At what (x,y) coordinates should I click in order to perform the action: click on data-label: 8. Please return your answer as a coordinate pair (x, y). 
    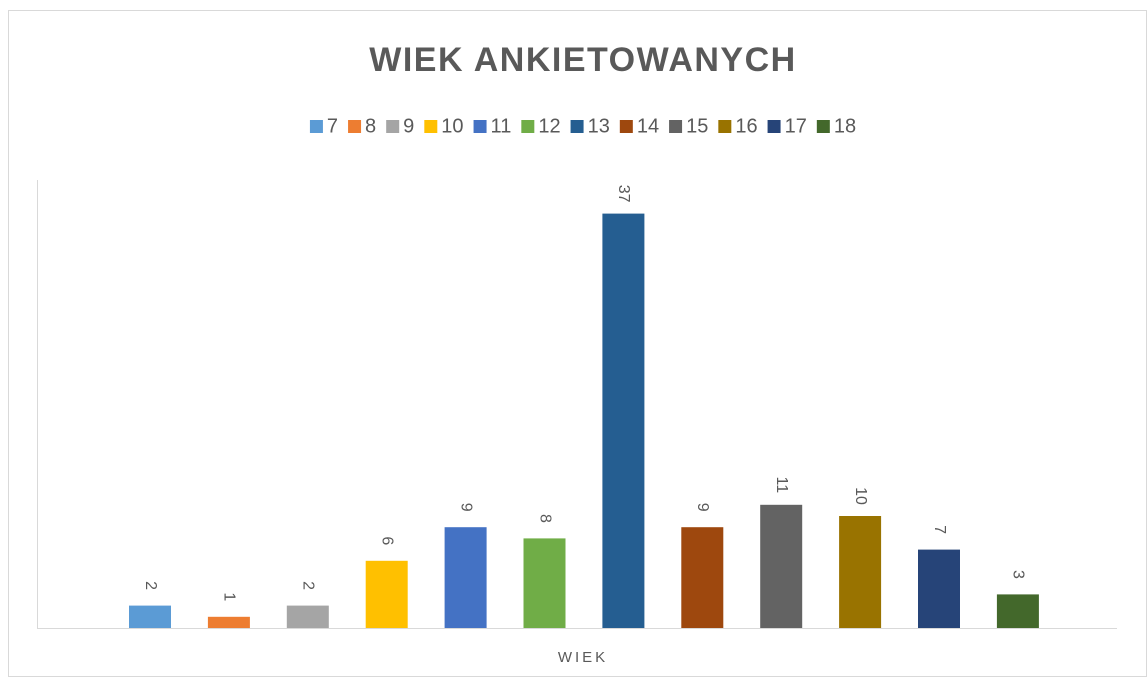
    Looking at the image, I should click on (544, 518).